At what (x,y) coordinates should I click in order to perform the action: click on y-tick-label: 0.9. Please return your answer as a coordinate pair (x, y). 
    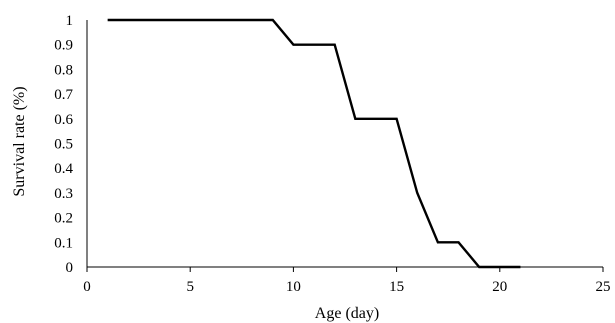
    Looking at the image, I should click on (63, 46).